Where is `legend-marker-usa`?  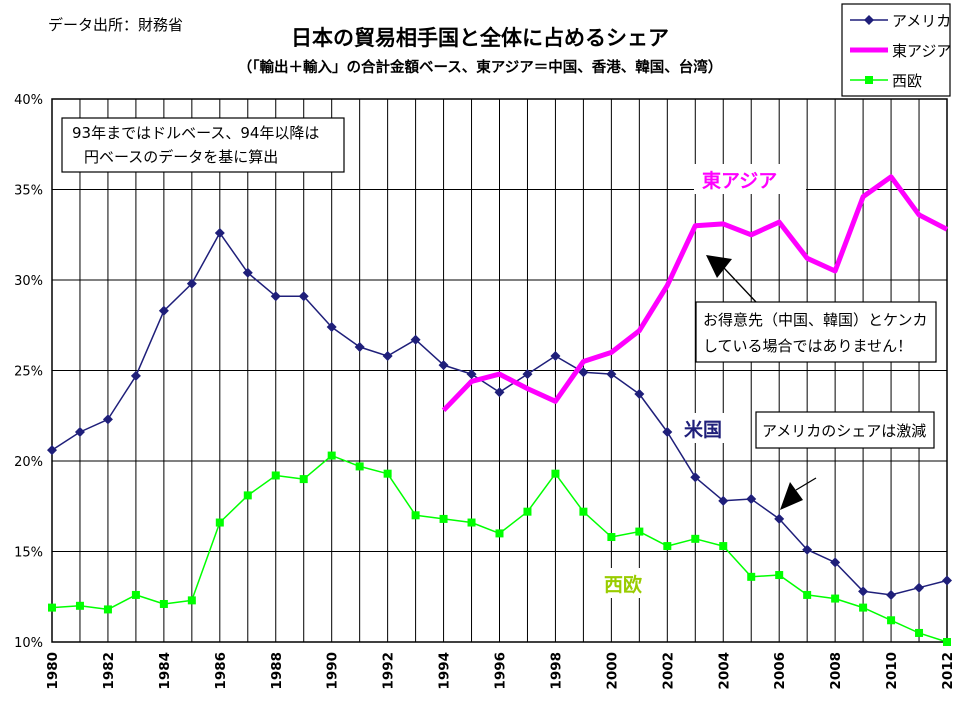
legend-marker-usa is located at coordinates (869, 20).